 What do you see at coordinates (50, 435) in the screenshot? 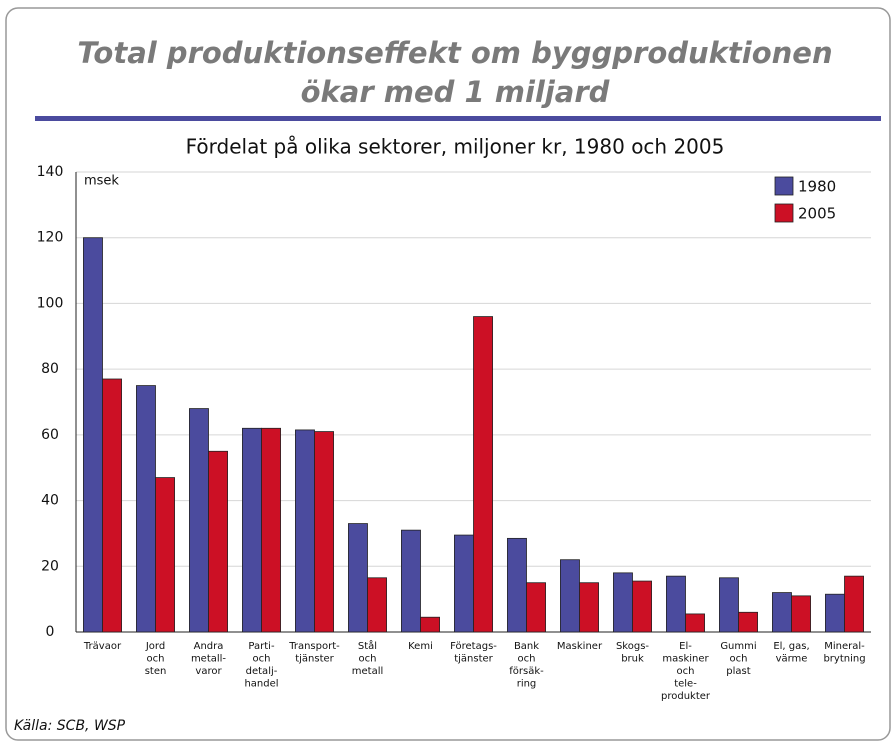
I see `y-tick-label: 60` at bounding box center [50, 435].